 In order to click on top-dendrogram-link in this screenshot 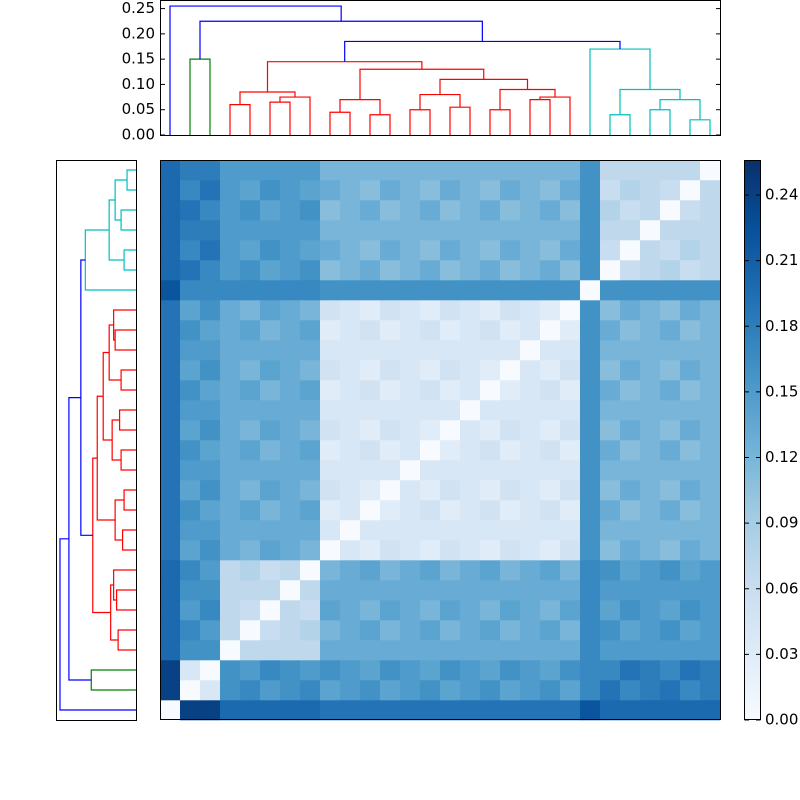, I will do `click(360, 107)`.